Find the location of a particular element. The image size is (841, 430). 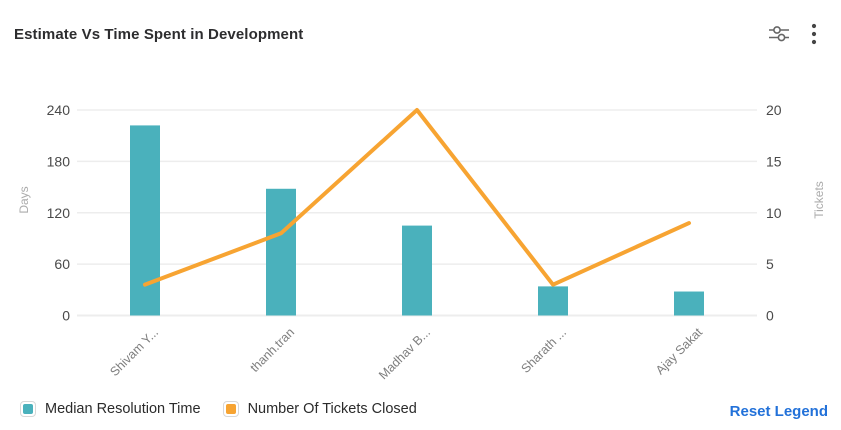

more-options-button is located at coordinates (814, 34).